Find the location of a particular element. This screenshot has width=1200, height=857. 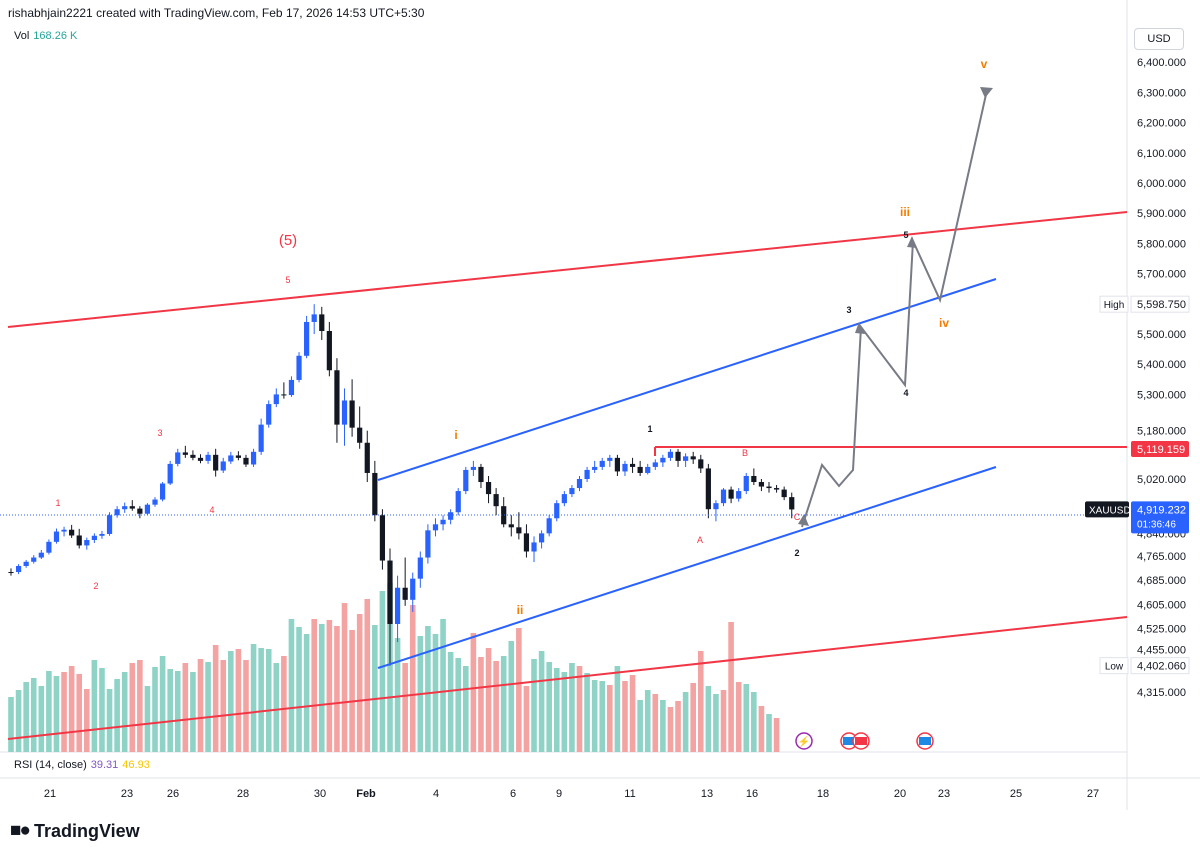

countdown-value: 01:36:46 is located at coordinates (1156, 524).